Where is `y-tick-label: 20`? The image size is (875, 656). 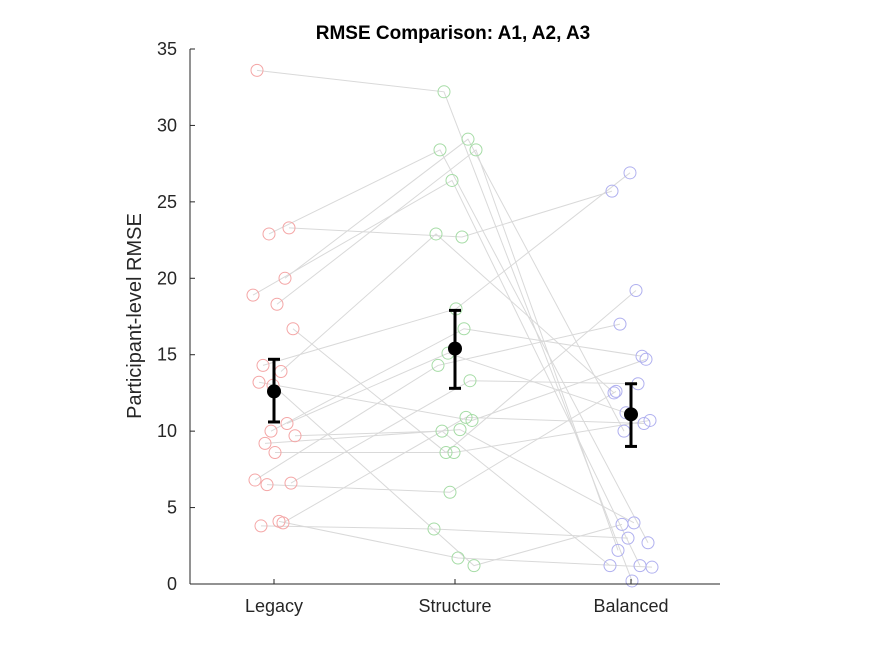
y-tick-label: 20 is located at coordinates (167, 278).